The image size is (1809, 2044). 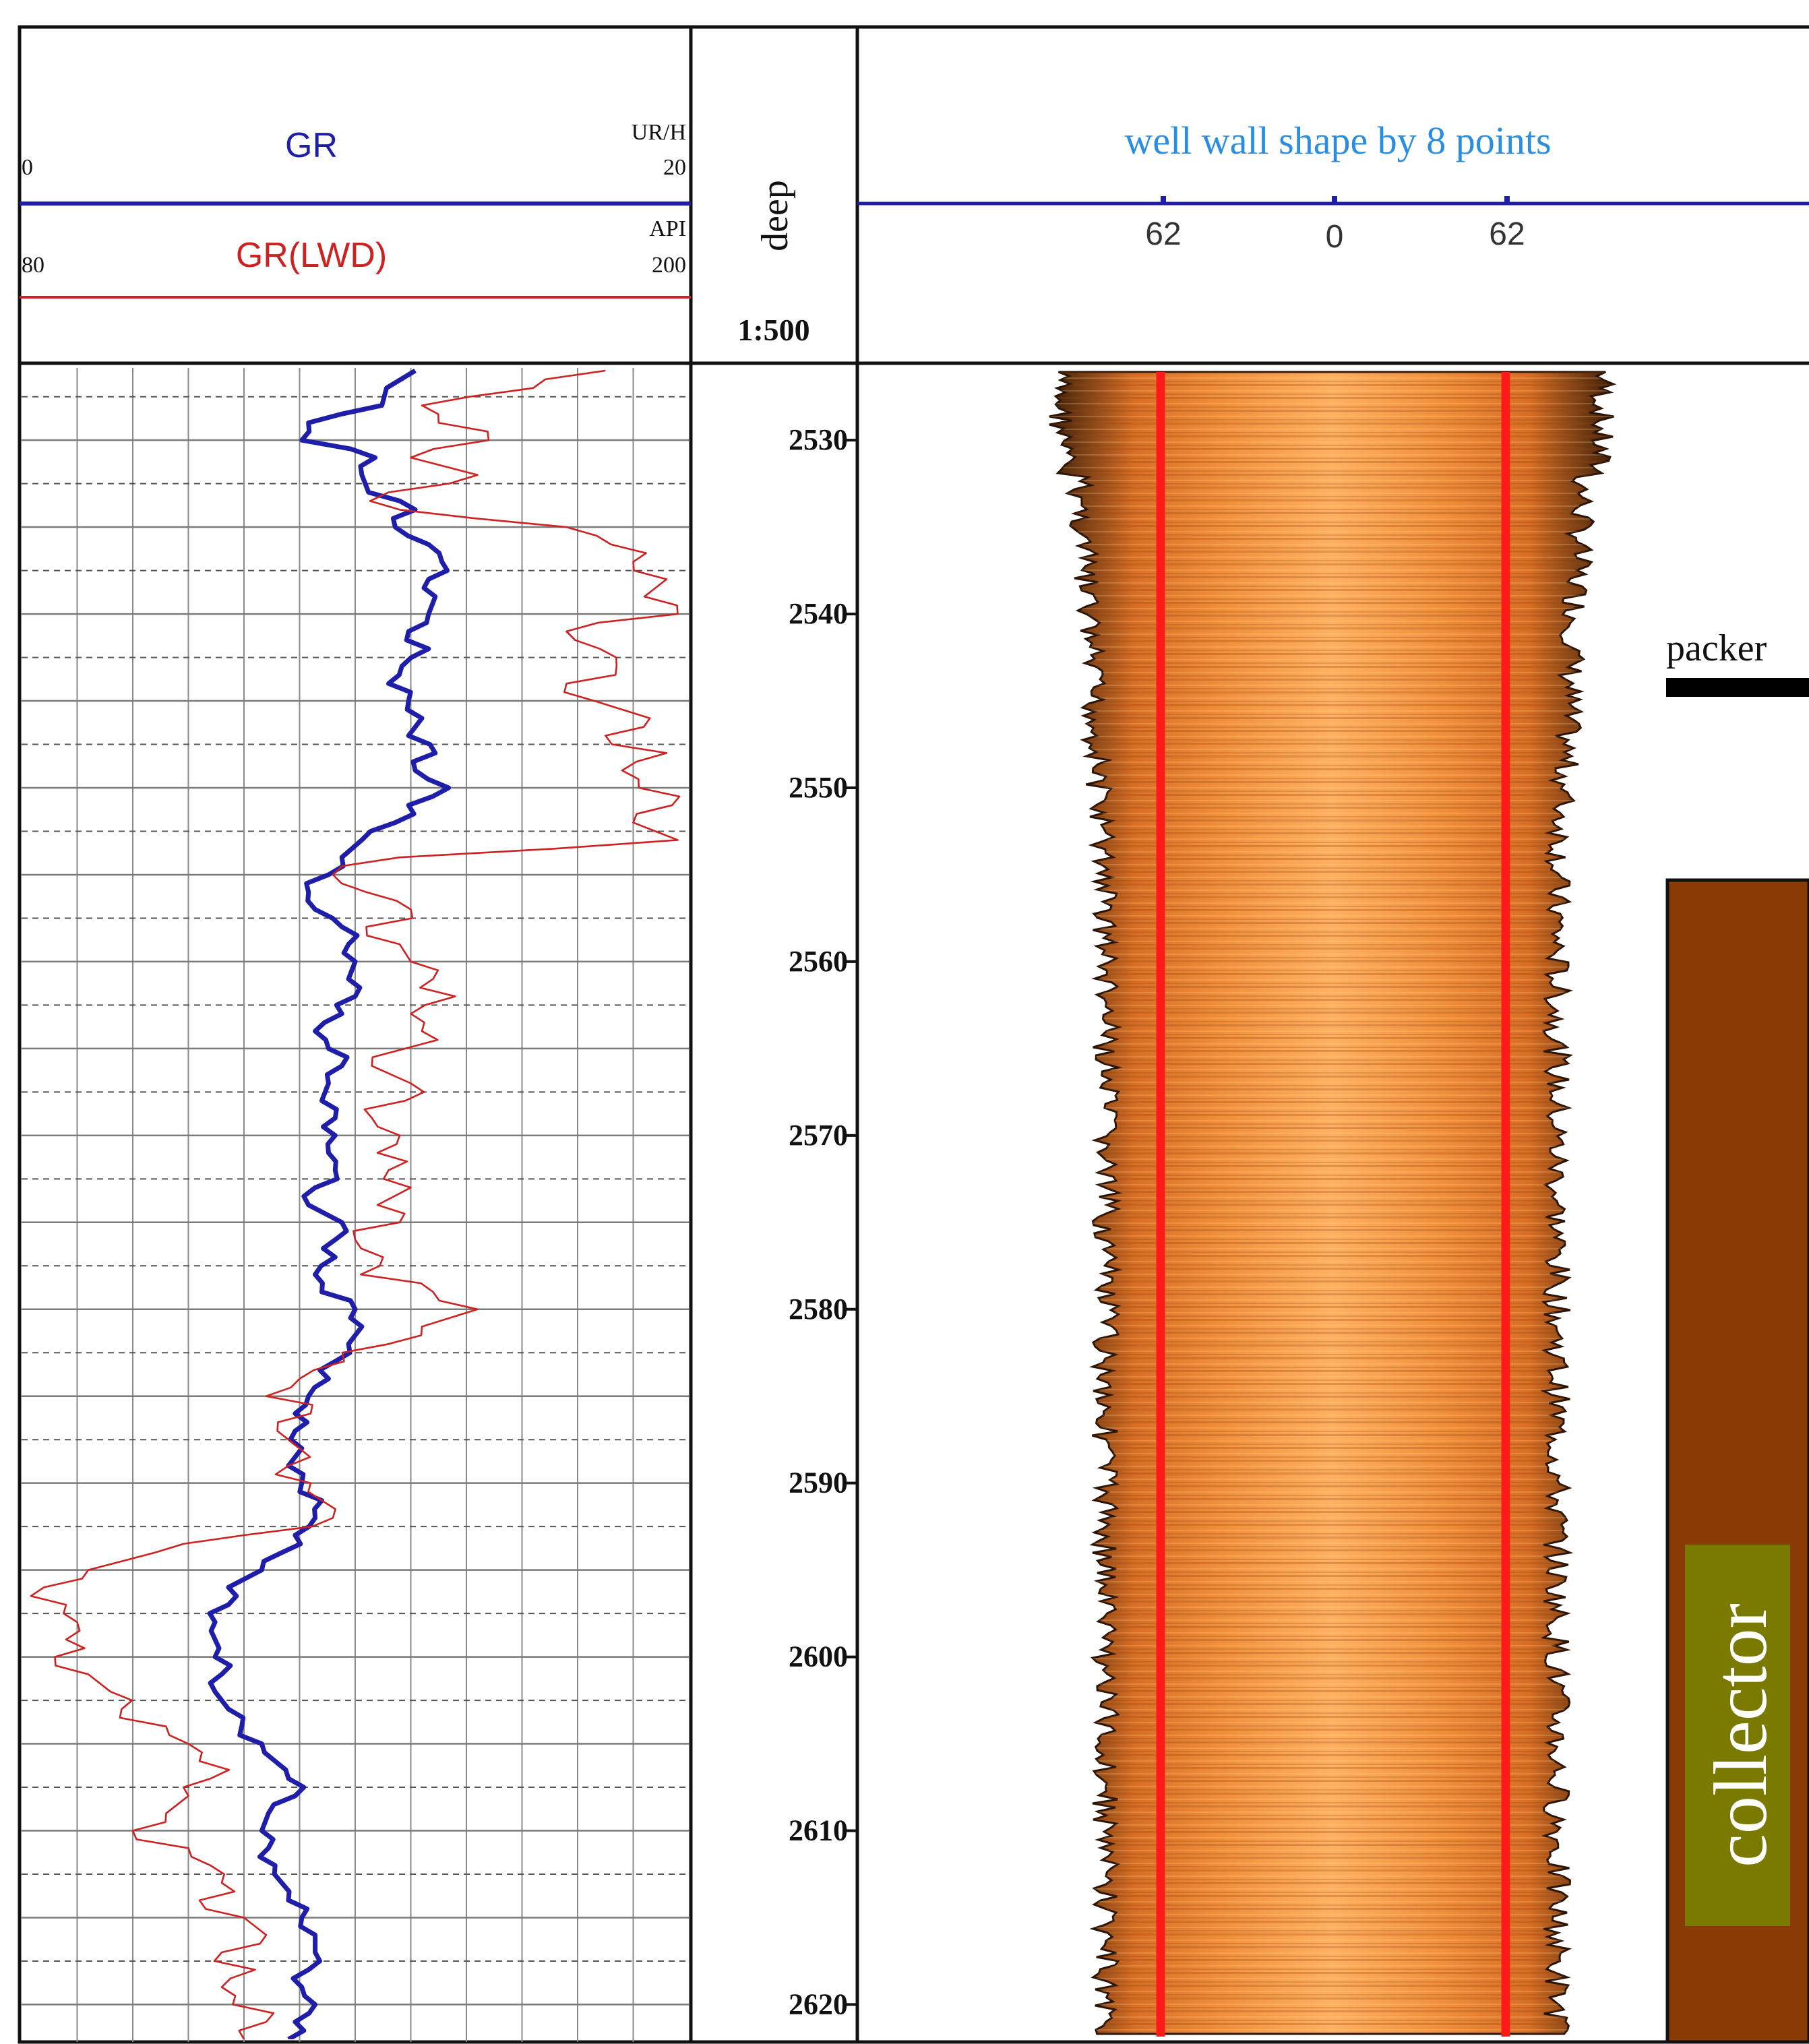 What do you see at coordinates (674, 167) in the screenshot?
I see `gr-scale-right: 20` at bounding box center [674, 167].